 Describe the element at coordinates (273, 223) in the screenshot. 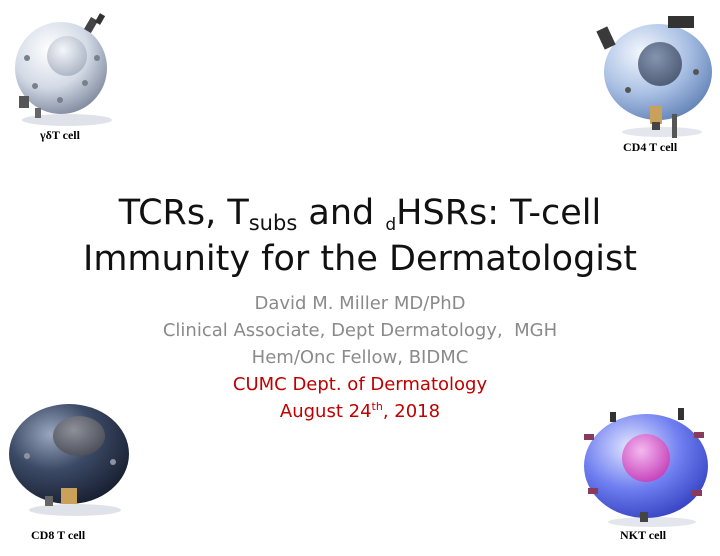

I see `title-subscript-subs: subs` at that location.